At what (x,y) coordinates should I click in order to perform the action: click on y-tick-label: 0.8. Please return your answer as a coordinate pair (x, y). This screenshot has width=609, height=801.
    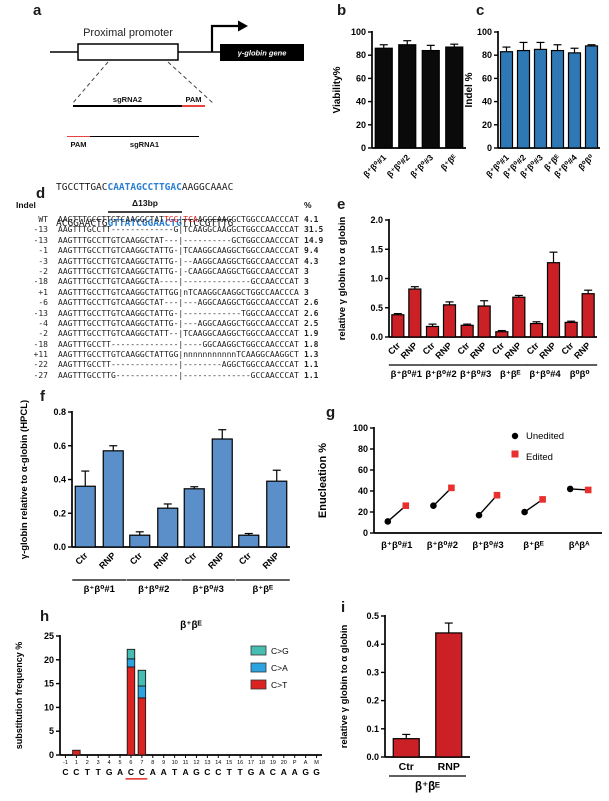
    Looking at the image, I should click on (59, 412).